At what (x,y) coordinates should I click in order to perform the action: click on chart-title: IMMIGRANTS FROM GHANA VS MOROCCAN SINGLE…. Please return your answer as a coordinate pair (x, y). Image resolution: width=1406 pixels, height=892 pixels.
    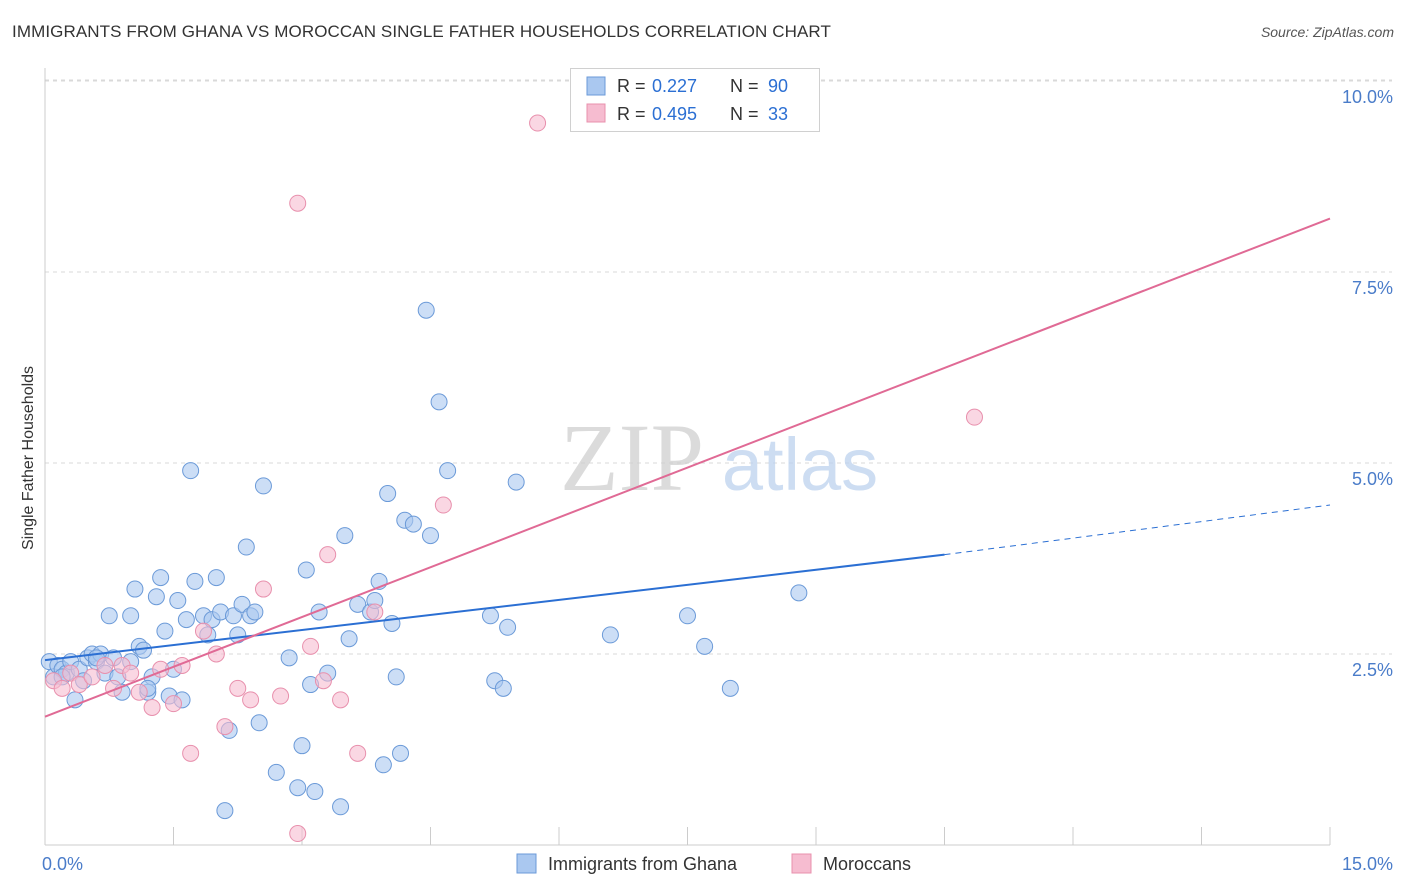
    Looking at the image, I should click on (421, 31).